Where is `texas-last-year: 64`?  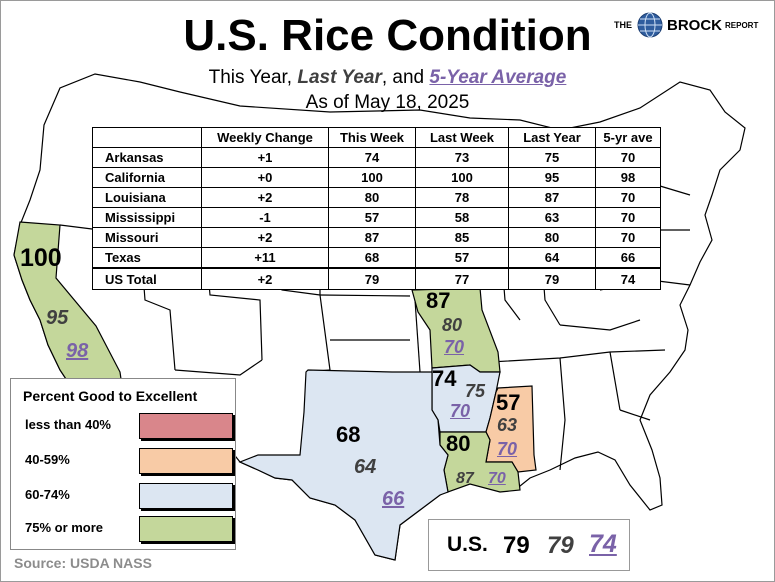
texas-last-year: 64 is located at coordinates (365, 467).